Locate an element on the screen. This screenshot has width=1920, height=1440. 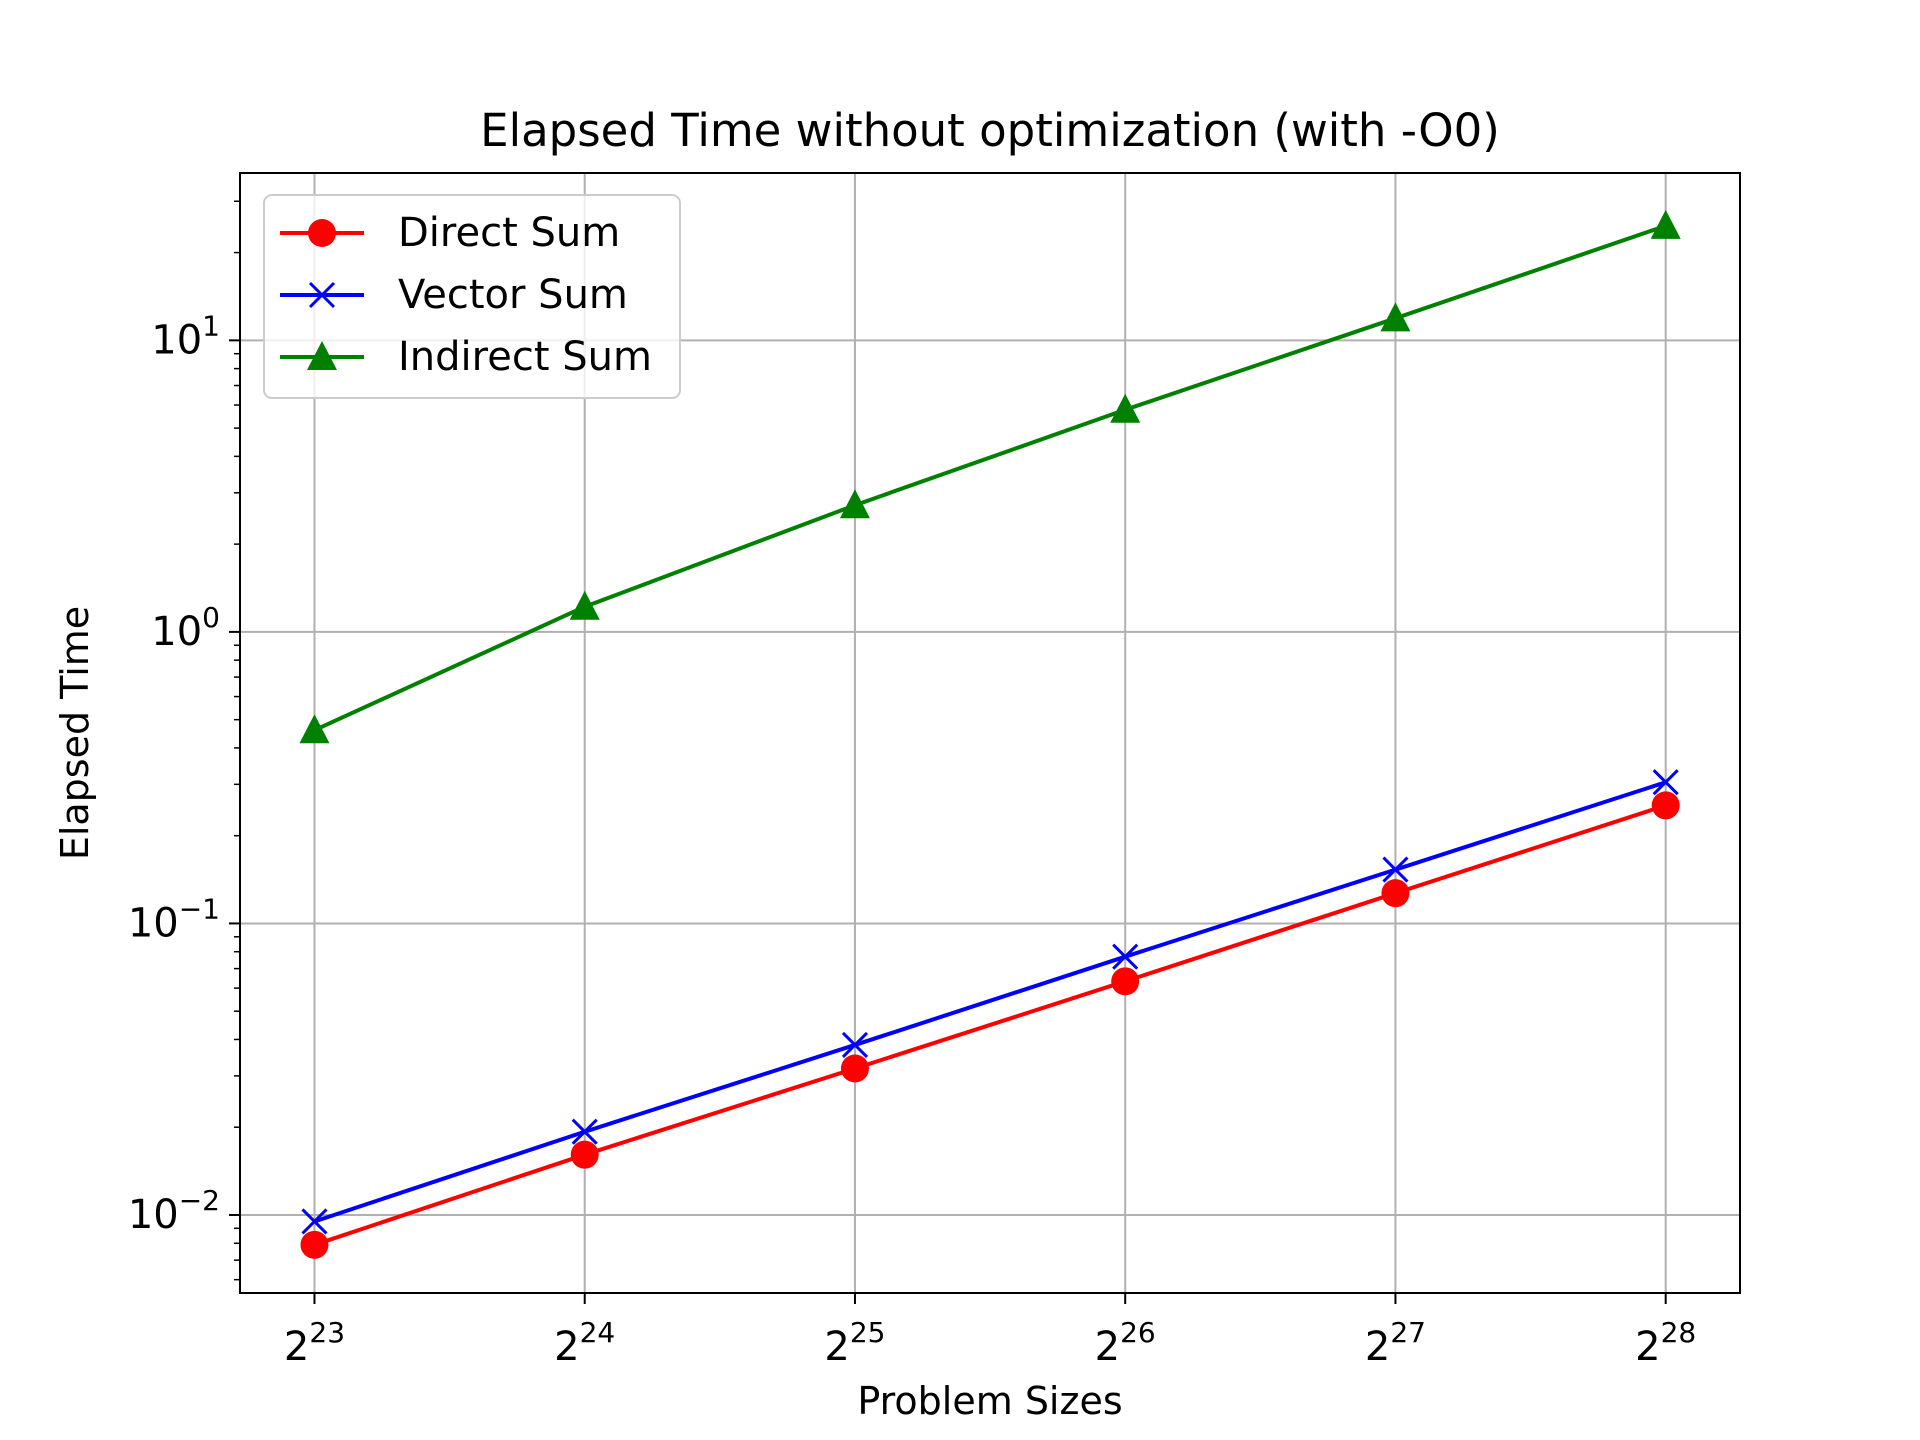
x-tick-label: 228 is located at coordinates (1665, 1343).